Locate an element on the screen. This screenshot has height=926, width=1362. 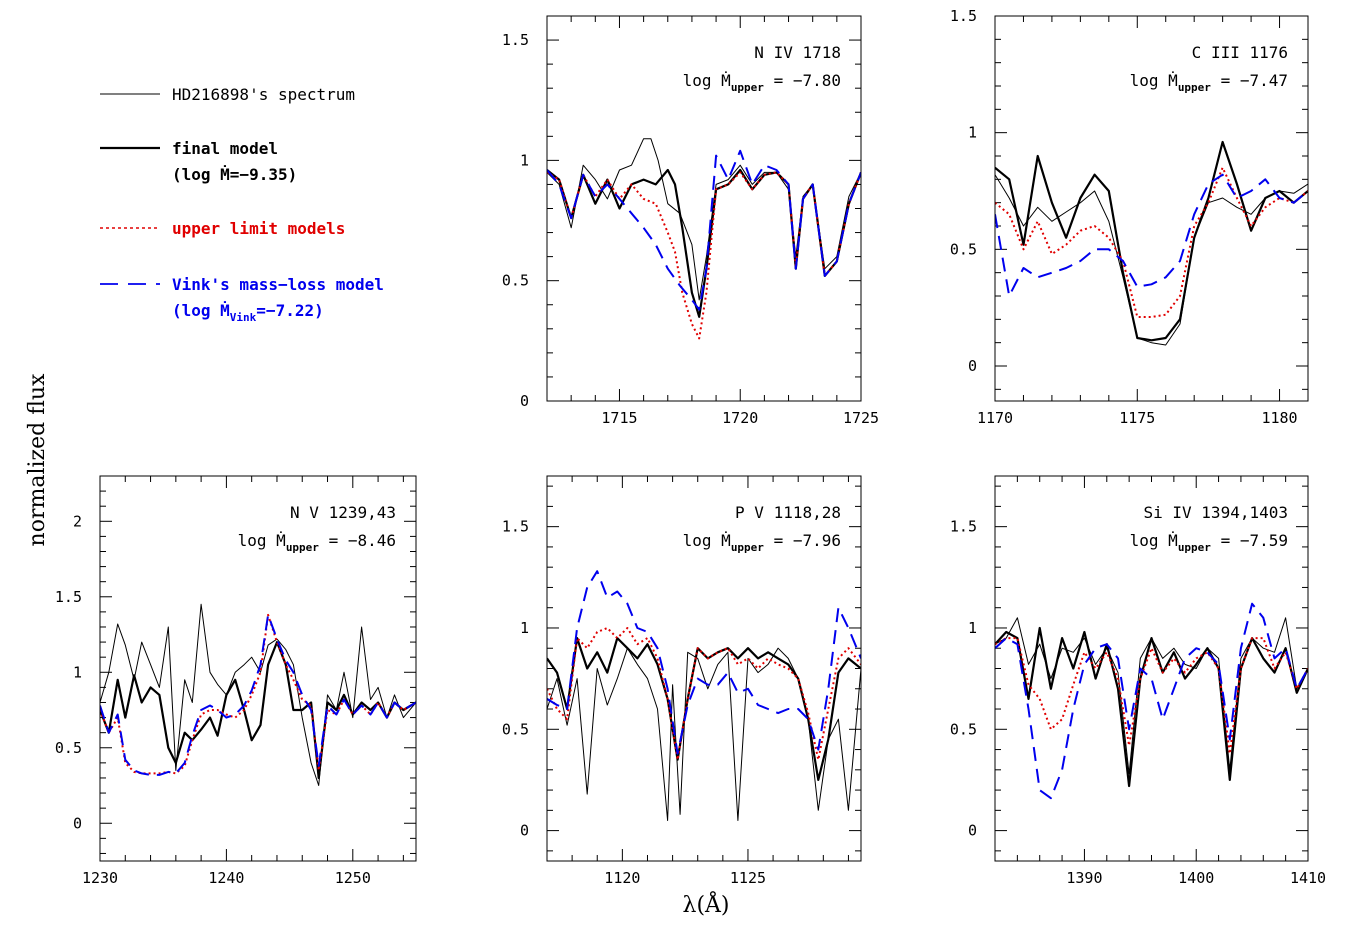
panel-annotation: log Ṁupper = −7.96 is located at coordinates (762, 542).